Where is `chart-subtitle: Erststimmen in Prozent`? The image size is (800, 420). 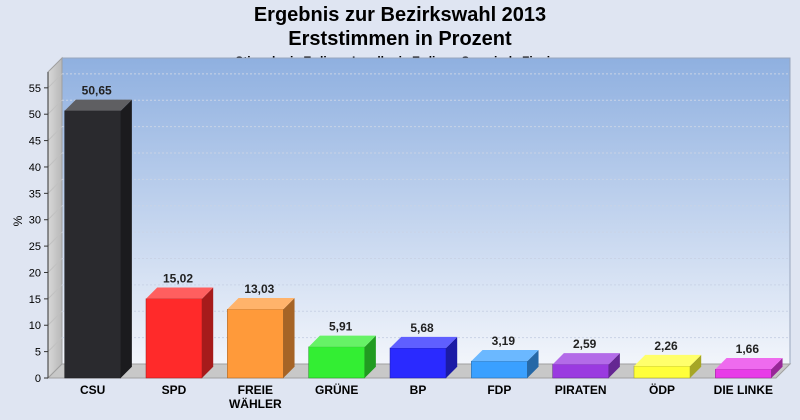
chart-subtitle: Erststimmen in Prozent is located at coordinates (400, 39).